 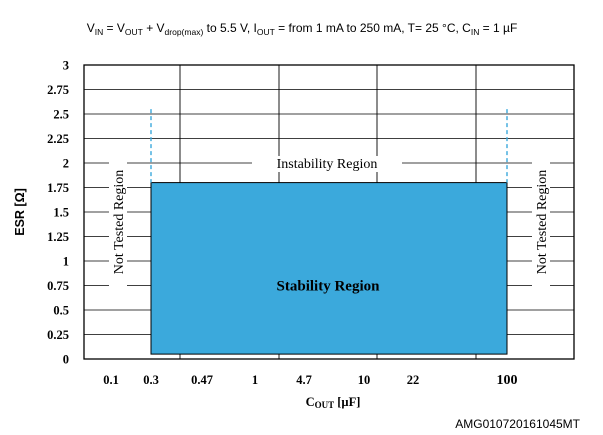 I want to click on x-axis-ticks: 0.1 0.3 0.47 1 4.7 10 22 100, so click(x=310, y=380).